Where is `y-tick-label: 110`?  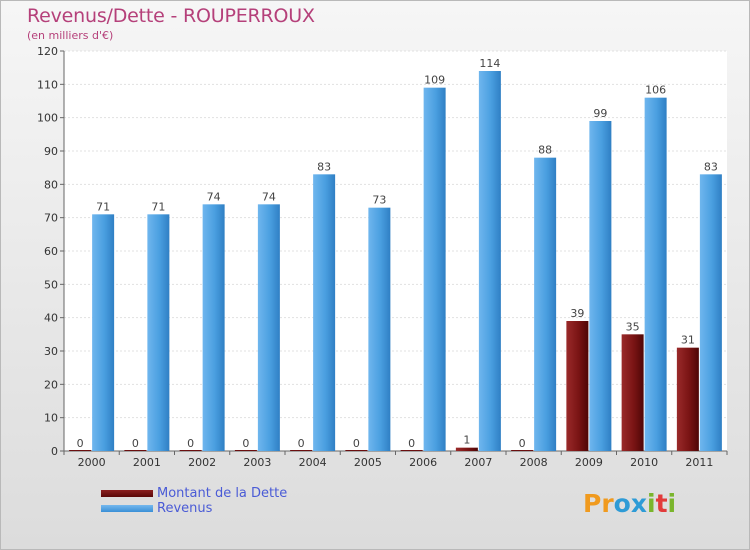
y-tick-label: 110 is located at coordinates (47, 84).